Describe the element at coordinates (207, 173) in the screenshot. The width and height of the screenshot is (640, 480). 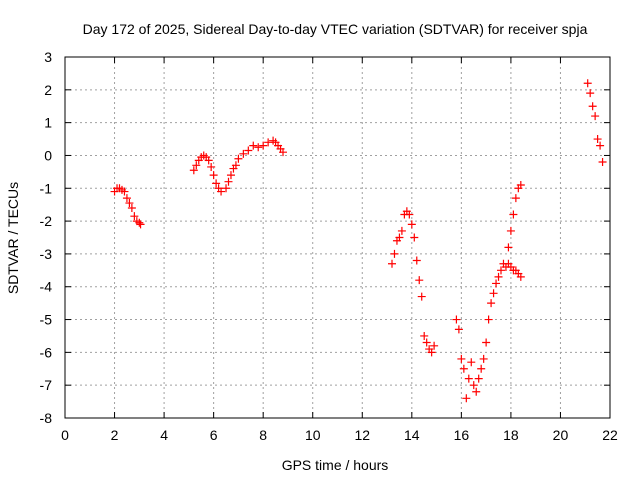
I see `series-arc2` at that location.